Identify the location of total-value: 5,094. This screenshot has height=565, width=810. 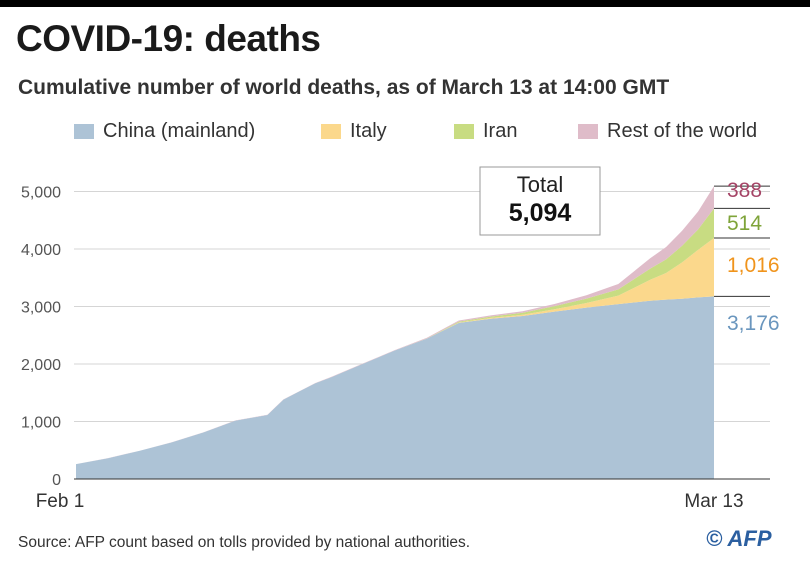
(540, 213).